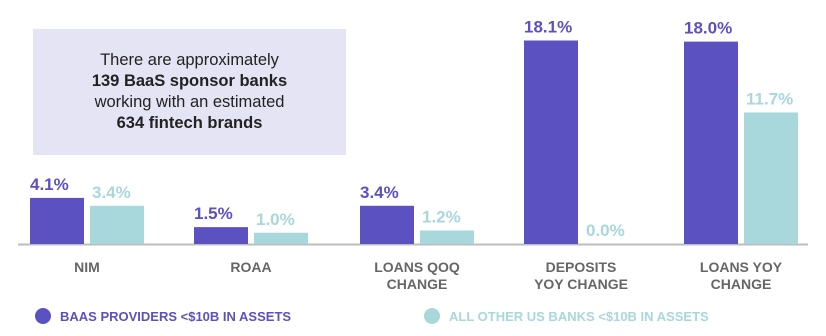 This screenshot has height=336, width=826. What do you see at coordinates (417, 267) in the screenshot?
I see `category-label-2-0: LOANS QOQ` at bounding box center [417, 267].